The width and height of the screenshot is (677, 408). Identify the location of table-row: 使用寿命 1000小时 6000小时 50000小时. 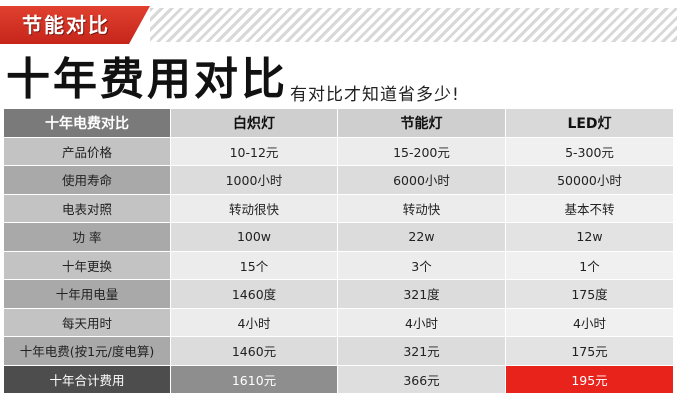
(338, 180).